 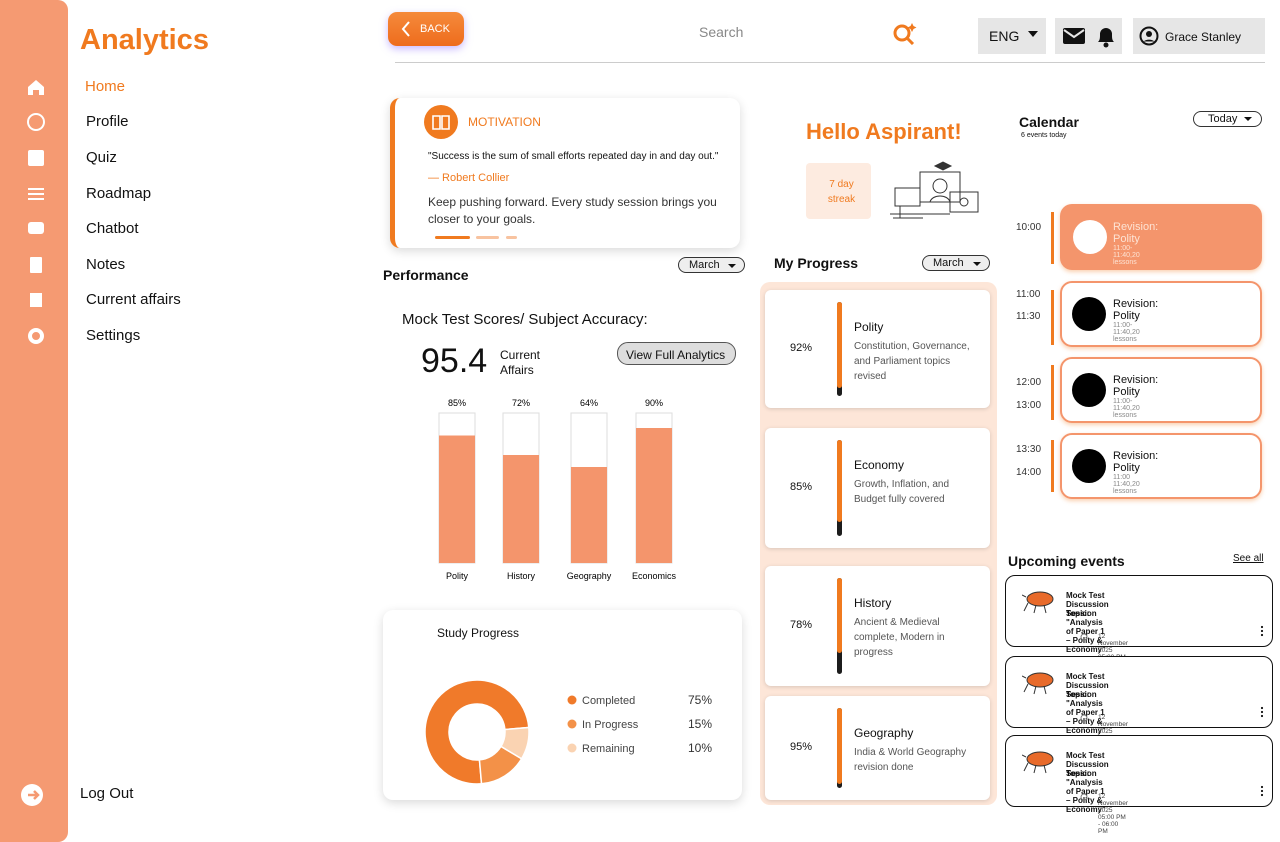 I want to click on mail-bell-icons, so click(x=1090, y=37).